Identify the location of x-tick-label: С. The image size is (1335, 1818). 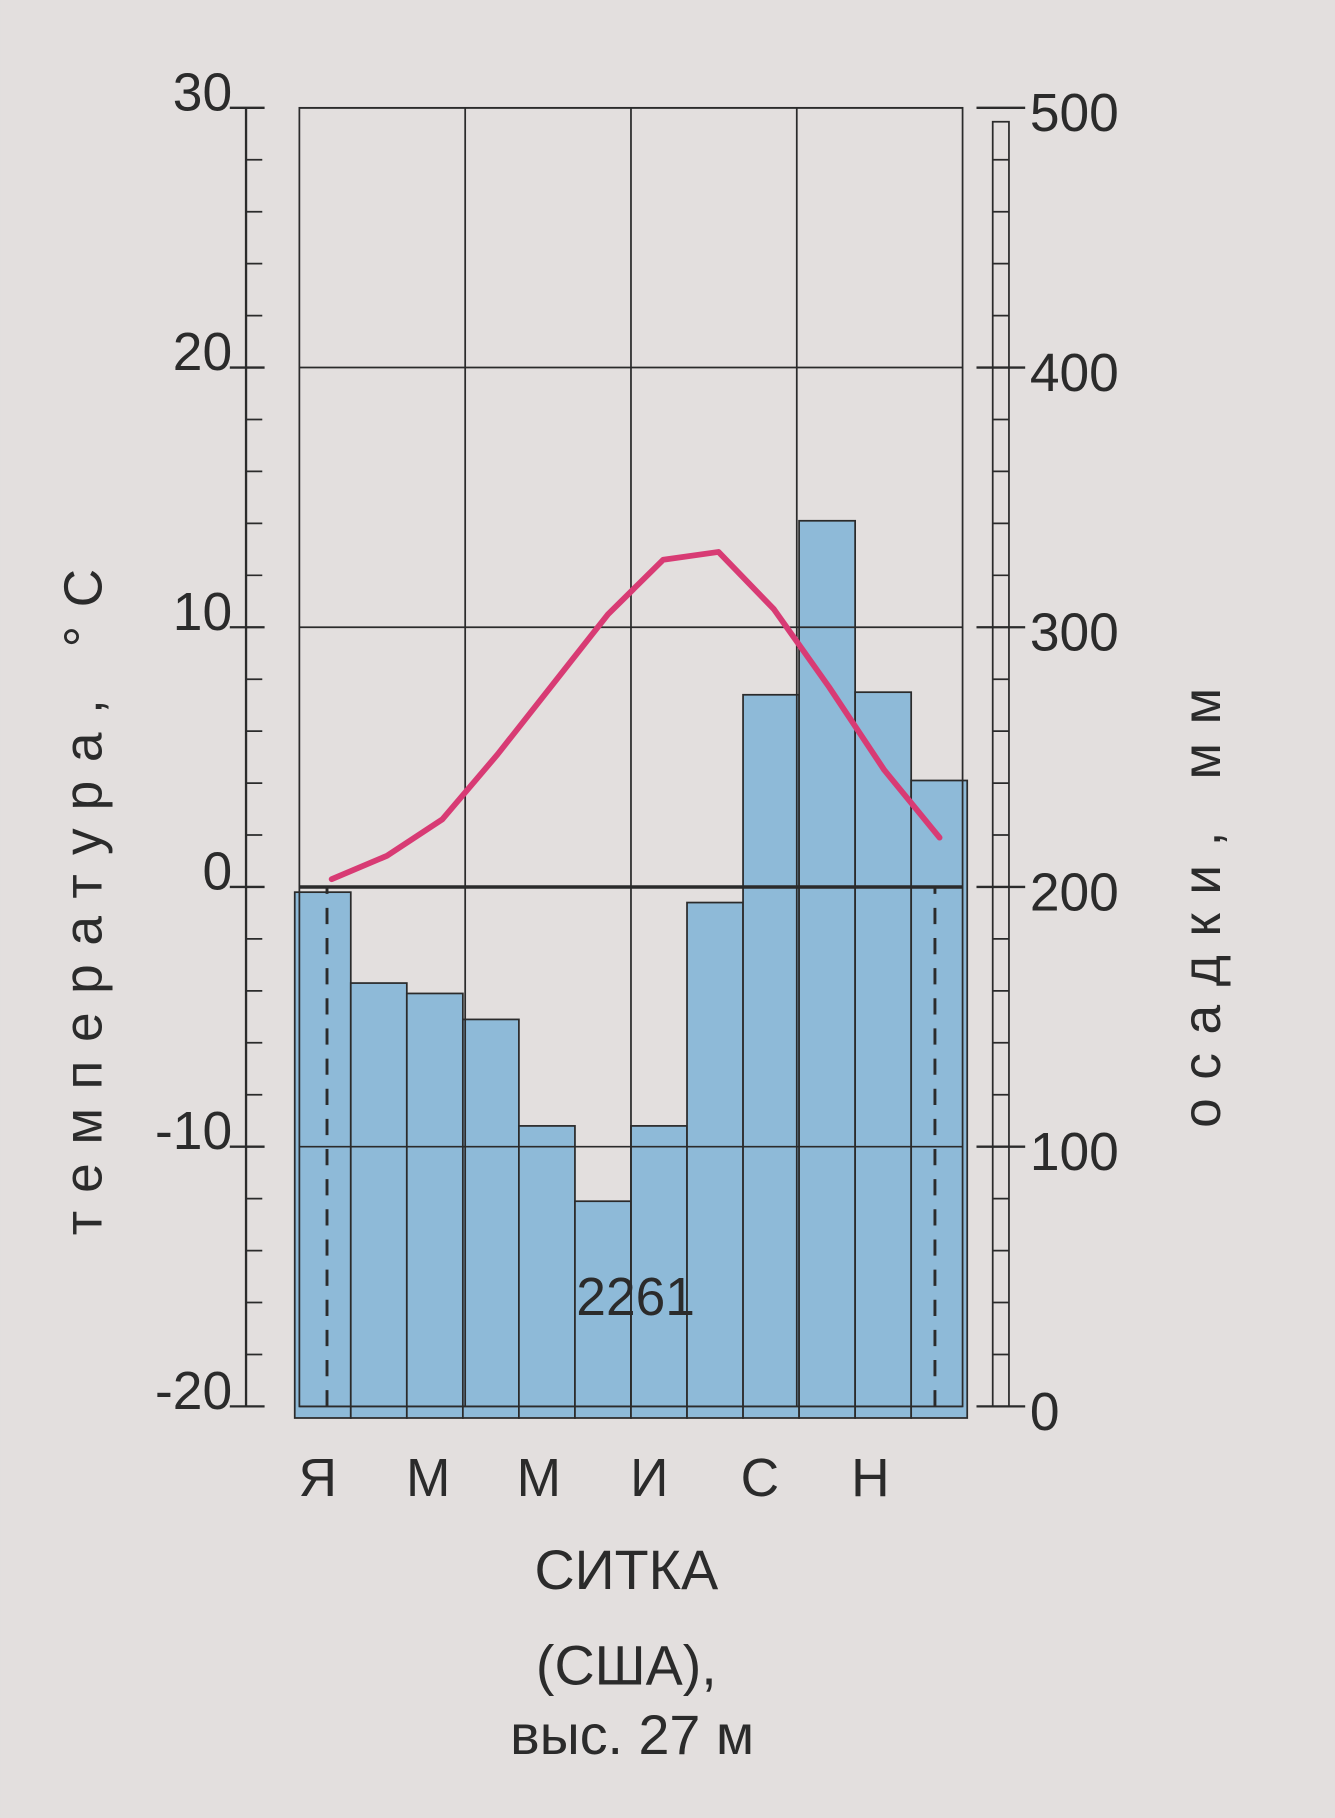
(760, 1478).